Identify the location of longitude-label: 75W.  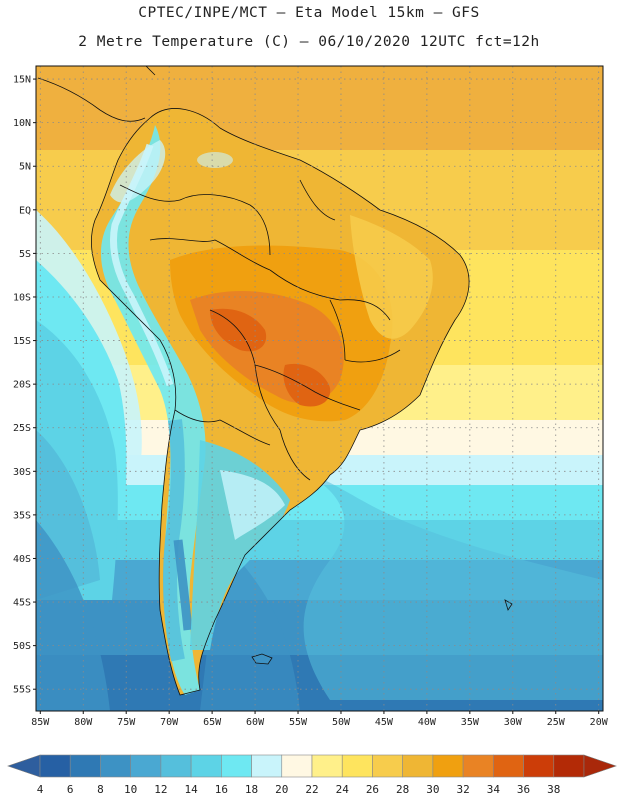
(126, 722).